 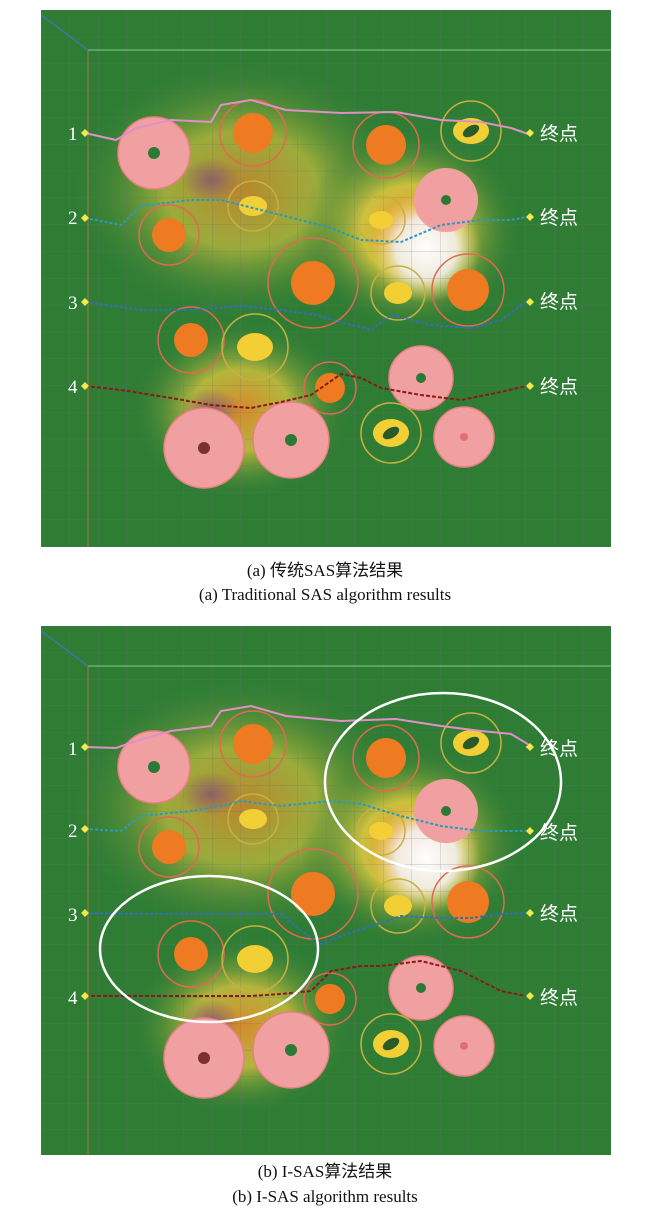 What do you see at coordinates (325, 570) in the screenshot?
I see `caption-a-chinese: (a) 传统SAS算法结果` at bounding box center [325, 570].